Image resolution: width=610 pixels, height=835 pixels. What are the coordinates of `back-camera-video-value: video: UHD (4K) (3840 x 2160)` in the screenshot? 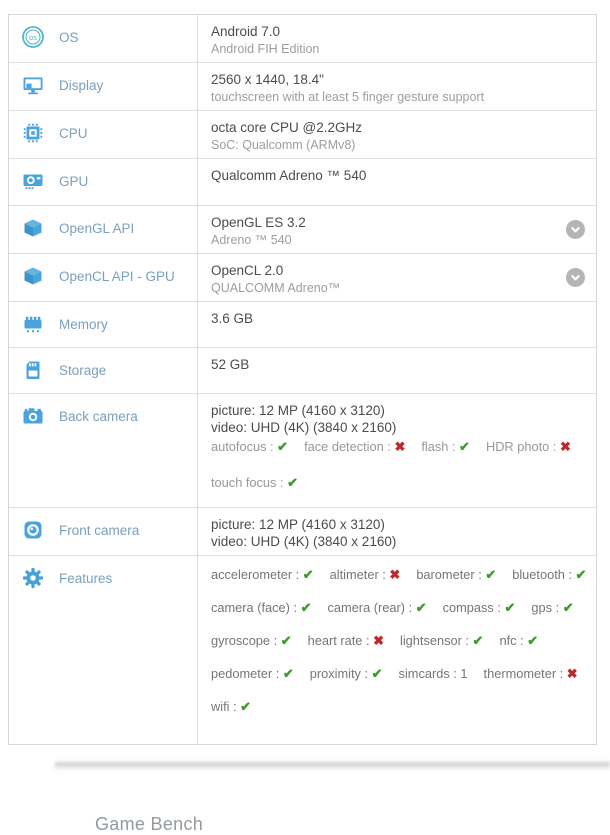 It's located at (304, 427).